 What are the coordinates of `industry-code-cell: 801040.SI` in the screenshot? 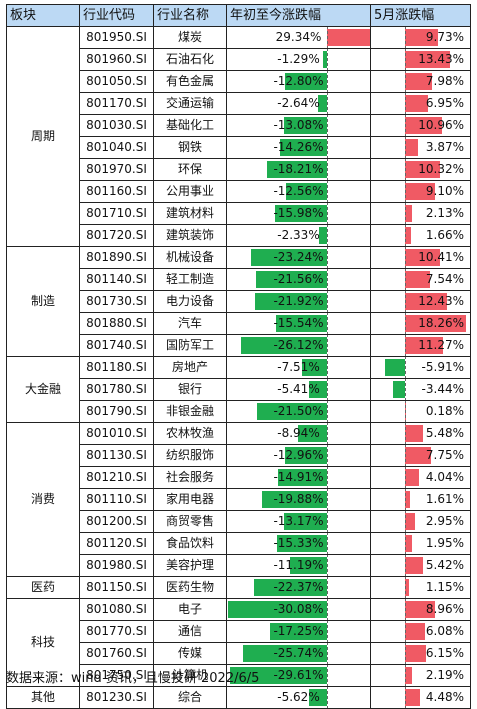 It's located at (116, 147).